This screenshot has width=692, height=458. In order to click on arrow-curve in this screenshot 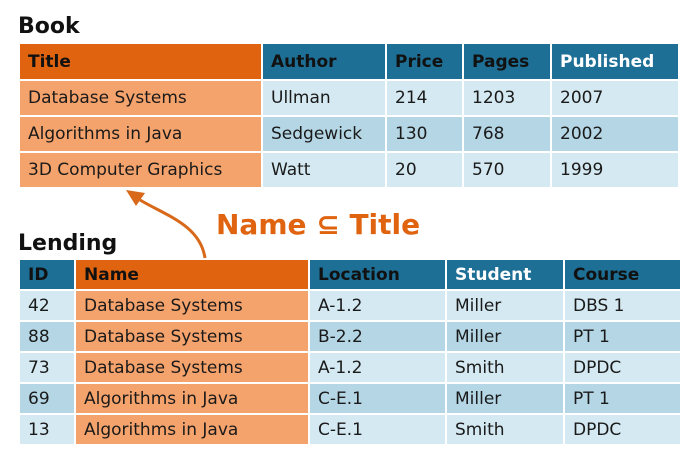, I will do `click(173, 228)`.